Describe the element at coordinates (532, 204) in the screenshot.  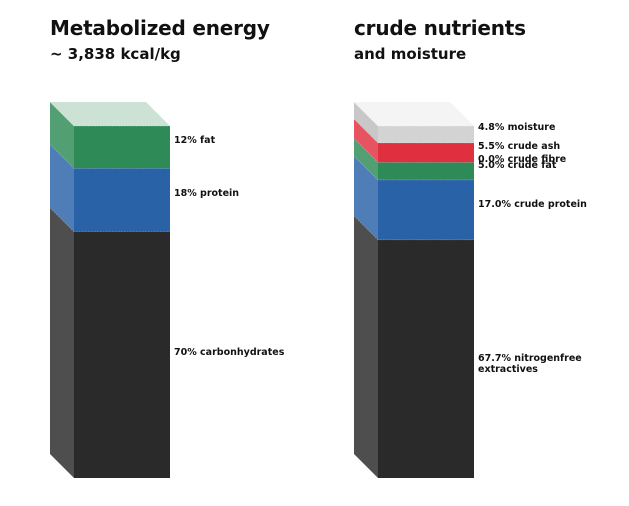
I see `nutrients-label-protein: 17.0% crude protein` at that location.